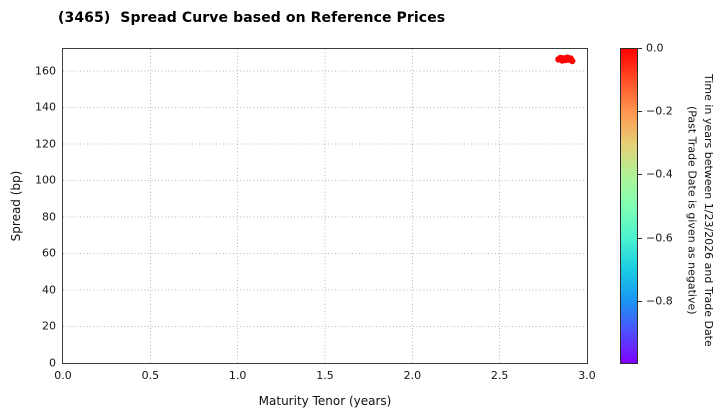  Describe the element at coordinates (45, 107) in the screenshot. I see `y-tick-label: 140` at that location.